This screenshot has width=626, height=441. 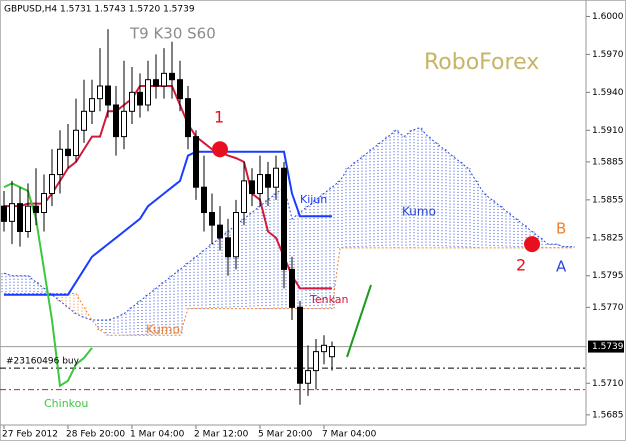 I want to click on indicator-line, so click(x=48, y=285).